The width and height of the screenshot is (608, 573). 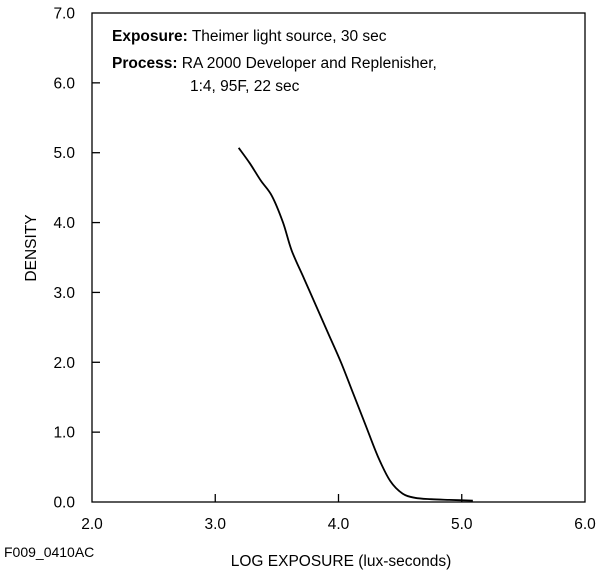 I want to click on process-annotation-line-2: 1:4, 95F, 22 sec, so click(x=244, y=86).